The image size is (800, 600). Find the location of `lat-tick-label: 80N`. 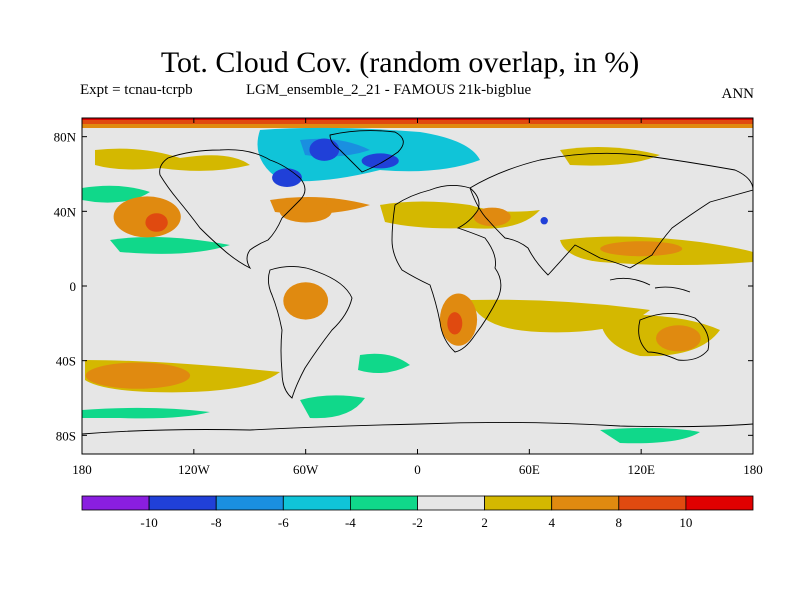

lat-tick-label: 80N is located at coordinates (65, 137).